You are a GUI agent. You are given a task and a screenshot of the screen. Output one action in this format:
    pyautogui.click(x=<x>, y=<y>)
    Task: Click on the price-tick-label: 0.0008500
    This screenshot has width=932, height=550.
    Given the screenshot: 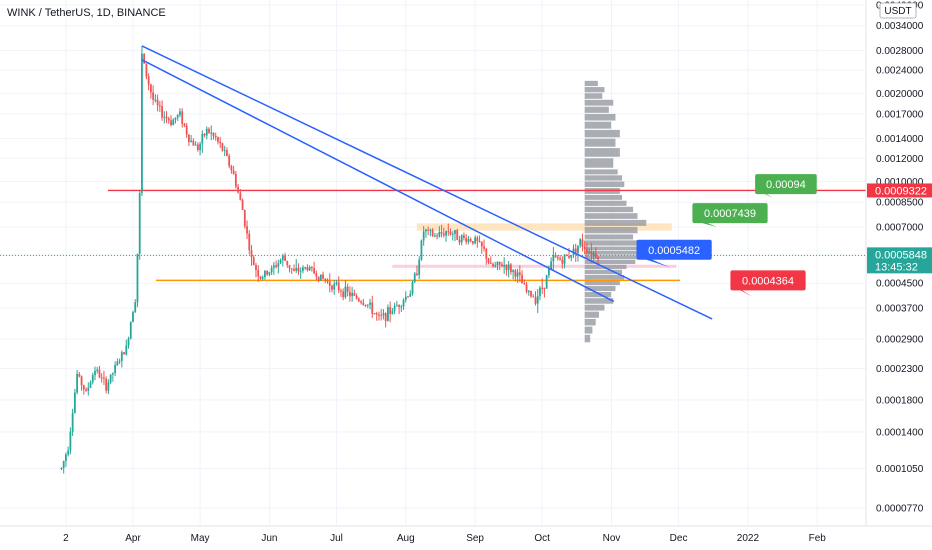 What is the action you would take?
    pyautogui.click(x=900, y=203)
    